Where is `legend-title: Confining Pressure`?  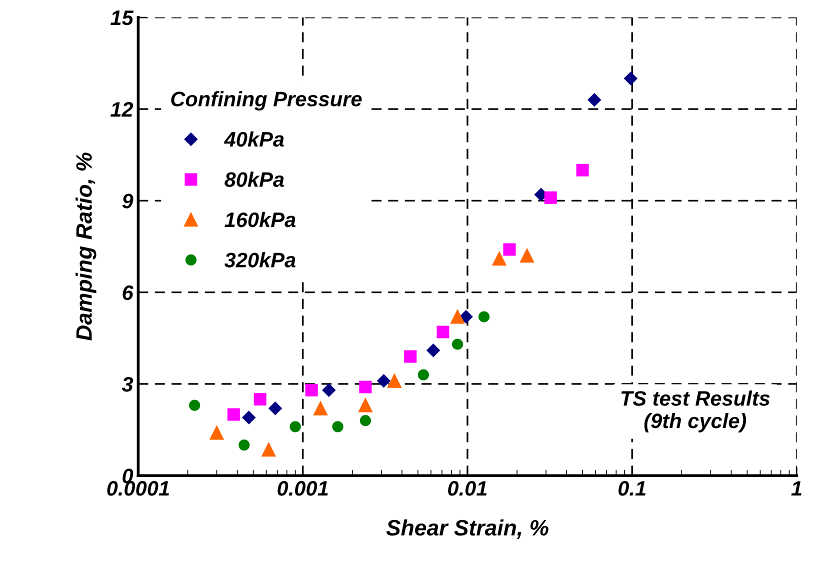 legend-title: Confining Pressure is located at coordinates (266, 101).